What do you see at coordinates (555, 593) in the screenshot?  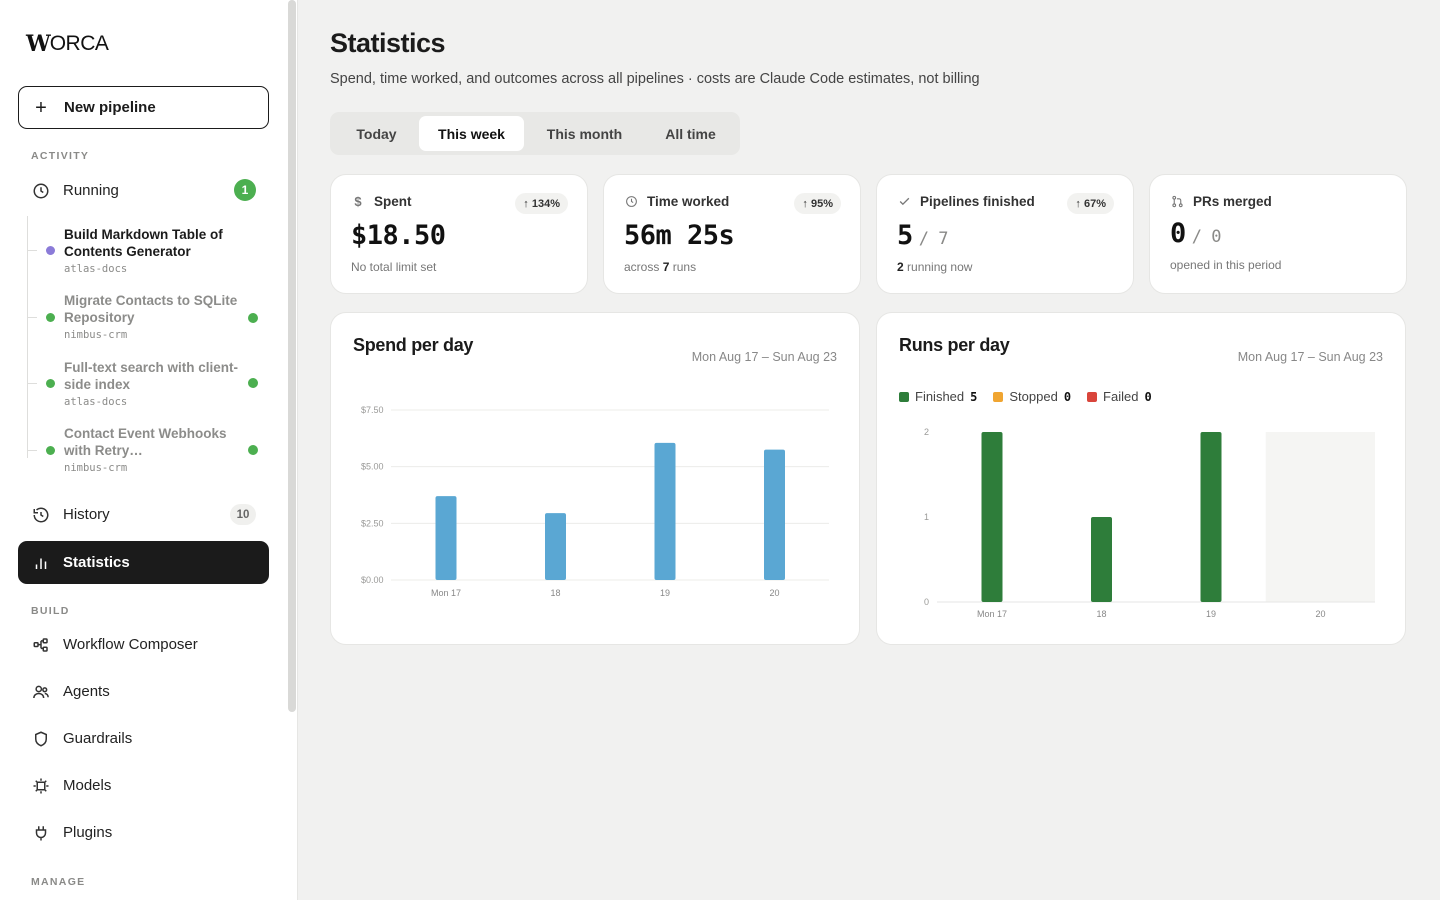 I see `x-tick-label: 18` at bounding box center [555, 593].